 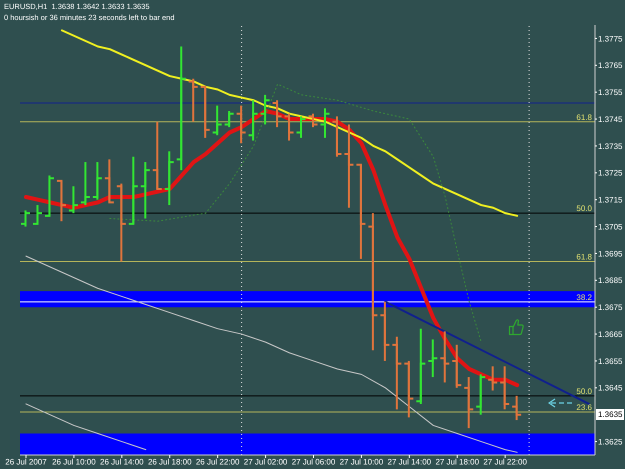 I want to click on y-tick-label: 1.3675, so click(x=611, y=307).